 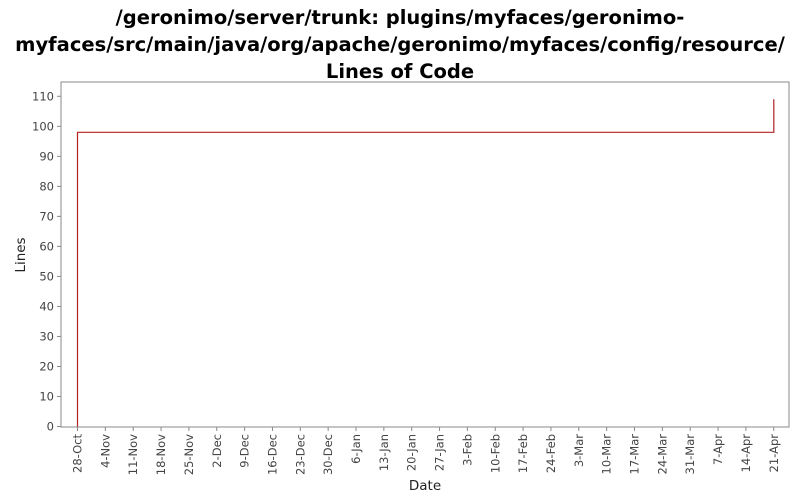 What do you see at coordinates (105, 451) in the screenshot?
I see `x-tick-label: 4-Nov` at bounding box center [105, 451].